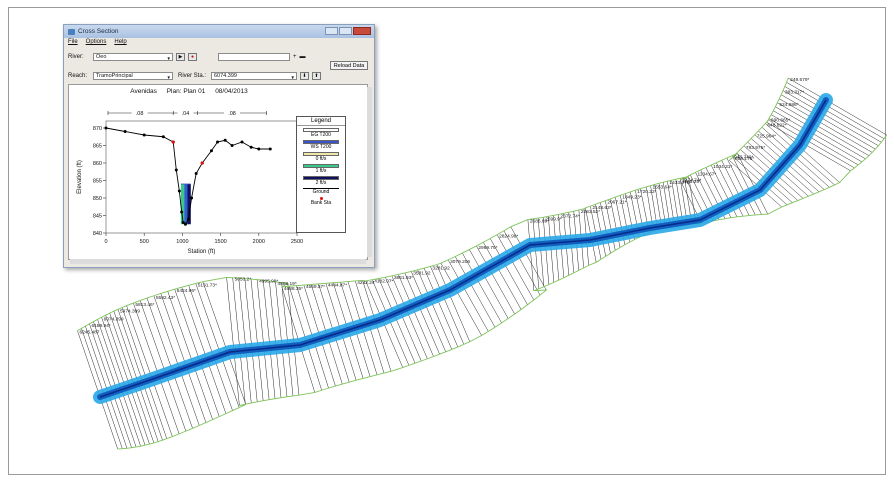  I want to click on station-label: 1274.74*, so click(691, 180).